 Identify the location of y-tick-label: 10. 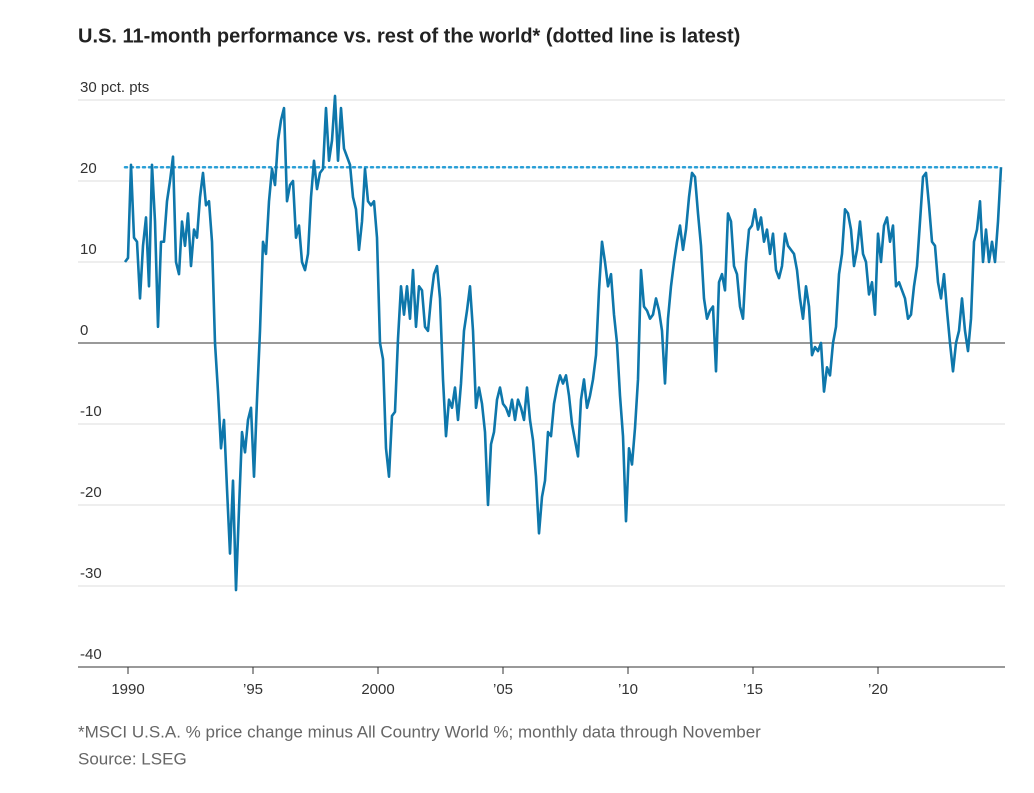
(88, 249).